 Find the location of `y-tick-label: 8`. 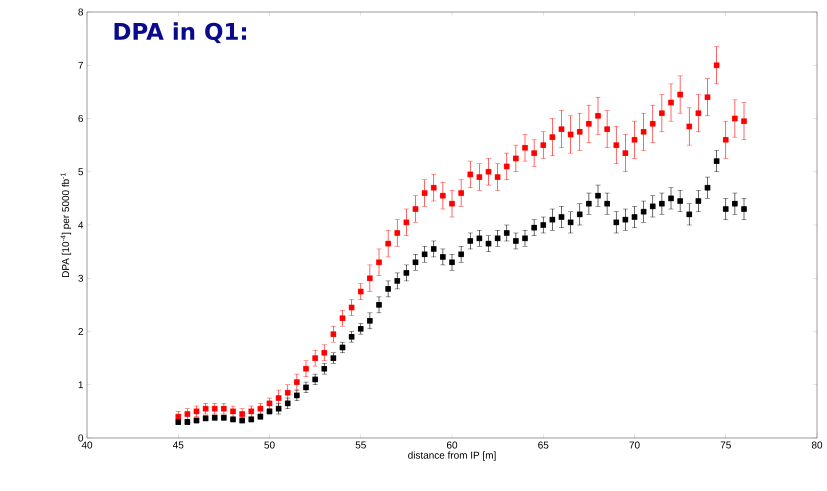

y-tick-label: 8 is located at coordinates (81, 12).